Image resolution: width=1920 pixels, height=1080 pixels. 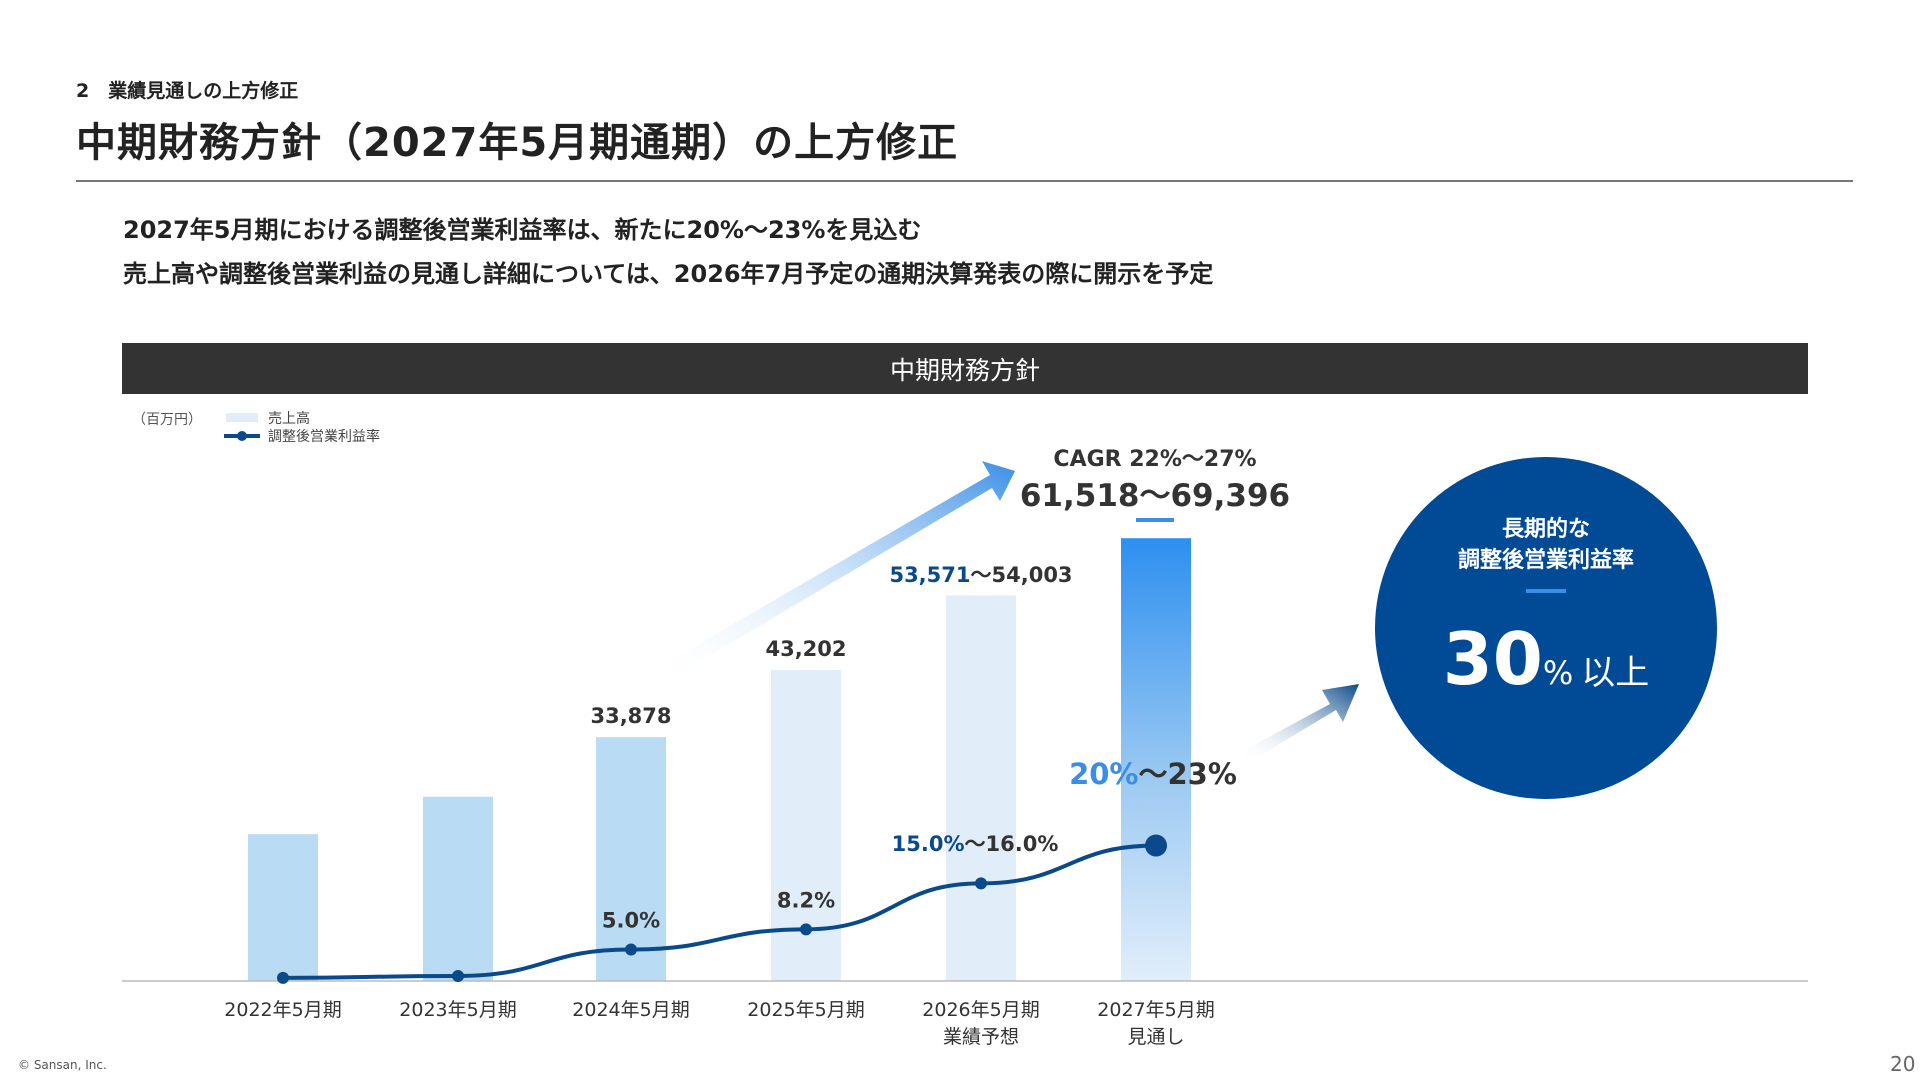 What do you see at coordinates (1155, 1037) in the screenshot?
I see `x-tick-label-5-1: 見通し` at bounding box center [1155, 1037].